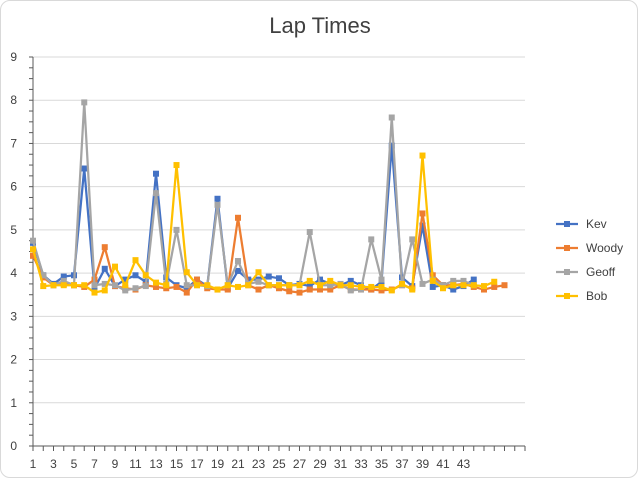 This screenshot has width=640, height=480. I want to click on x-tick-label: 23, so click(259, 464).